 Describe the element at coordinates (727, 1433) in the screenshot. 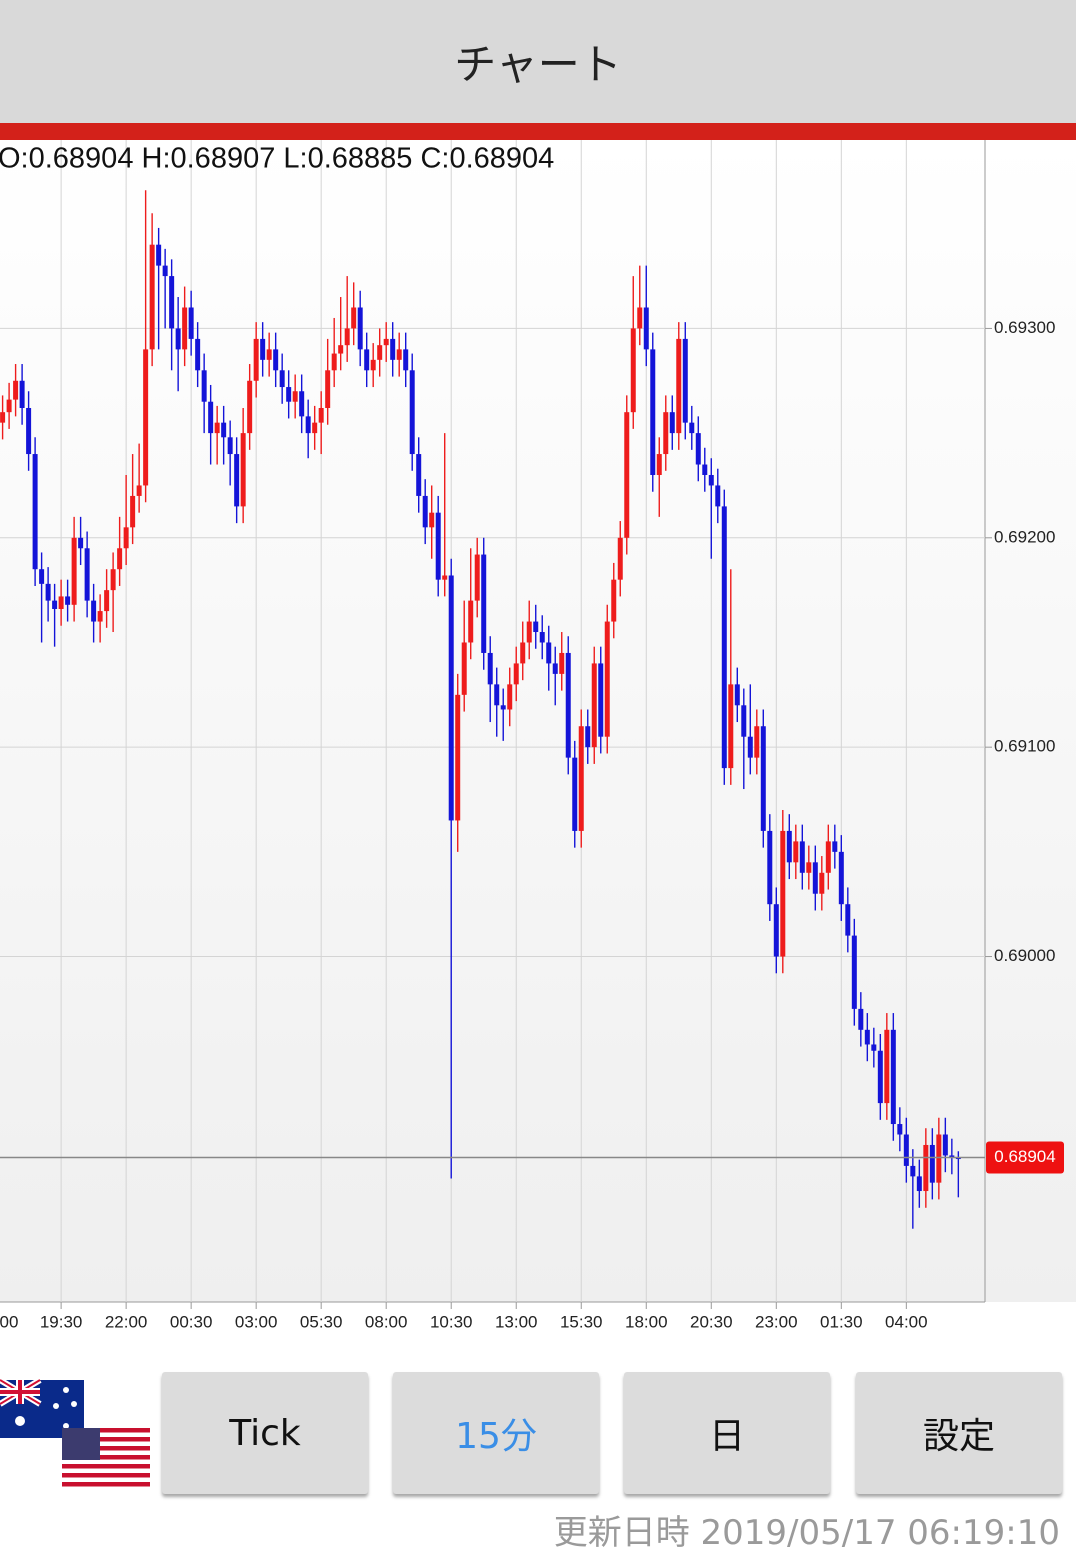

I see `day-button: 日` at that location.